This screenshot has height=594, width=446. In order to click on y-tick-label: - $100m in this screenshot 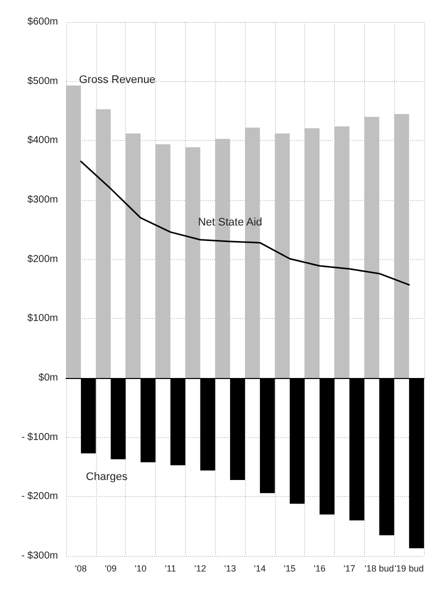, I will do `click(39, 437)`.